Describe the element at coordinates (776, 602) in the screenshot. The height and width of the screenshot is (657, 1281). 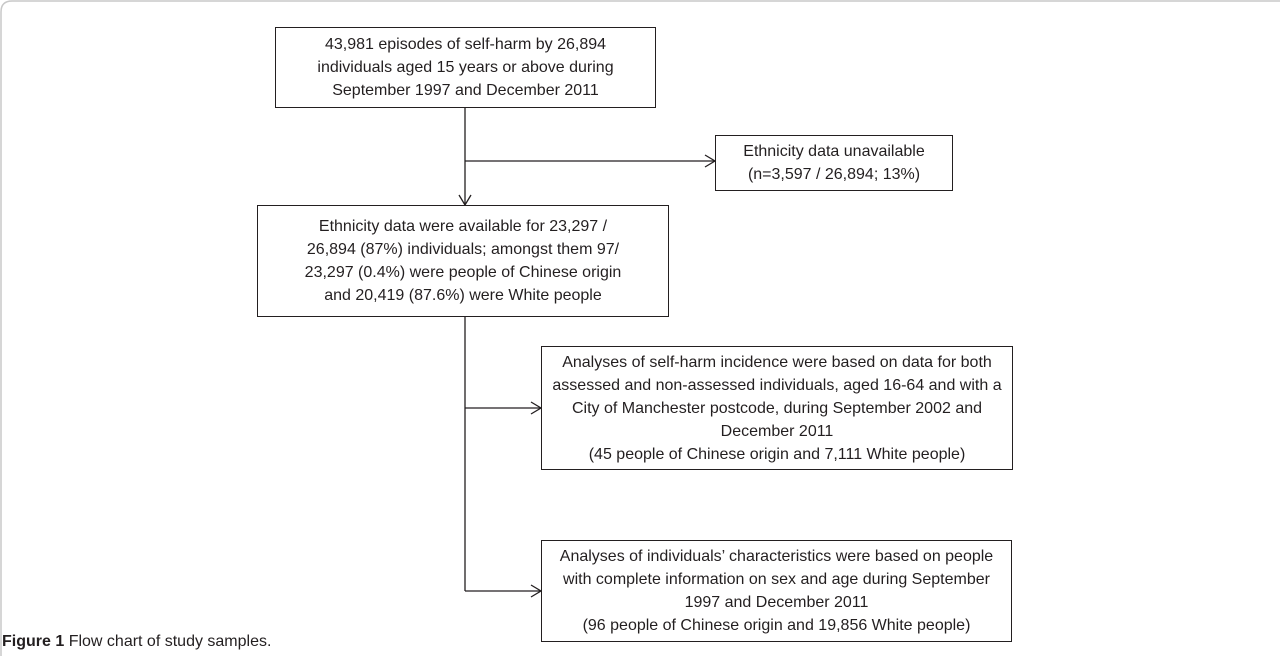
I see `box-characteristics-line: 1997 and December 2011` at that location.